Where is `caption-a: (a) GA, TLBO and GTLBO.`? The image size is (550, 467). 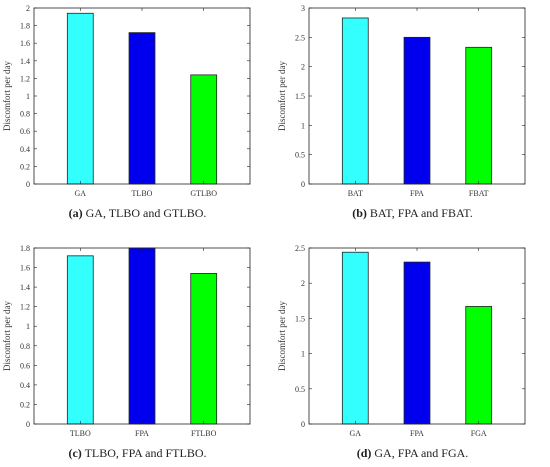
caption-a: (a) GA, TLBO and GTLBO. is located at coordinates (137, 213).